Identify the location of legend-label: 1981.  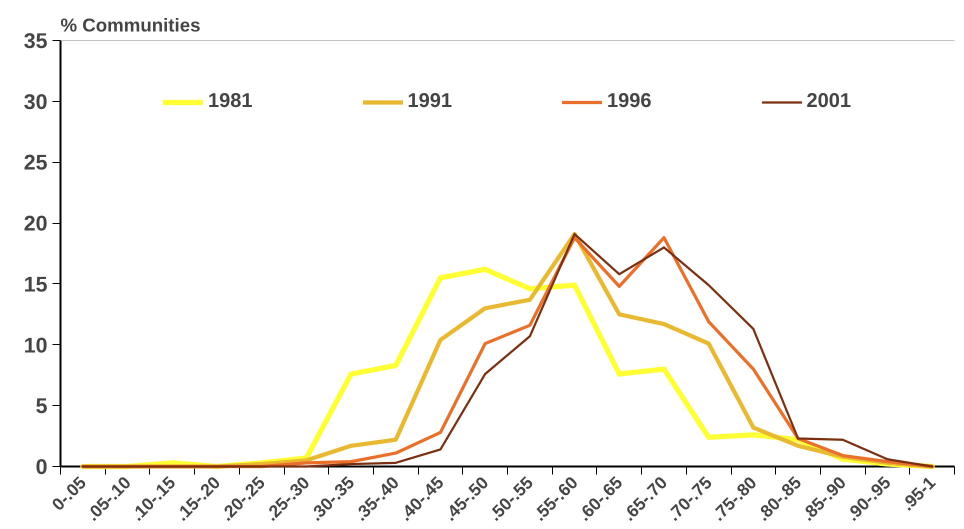
(230, 101).